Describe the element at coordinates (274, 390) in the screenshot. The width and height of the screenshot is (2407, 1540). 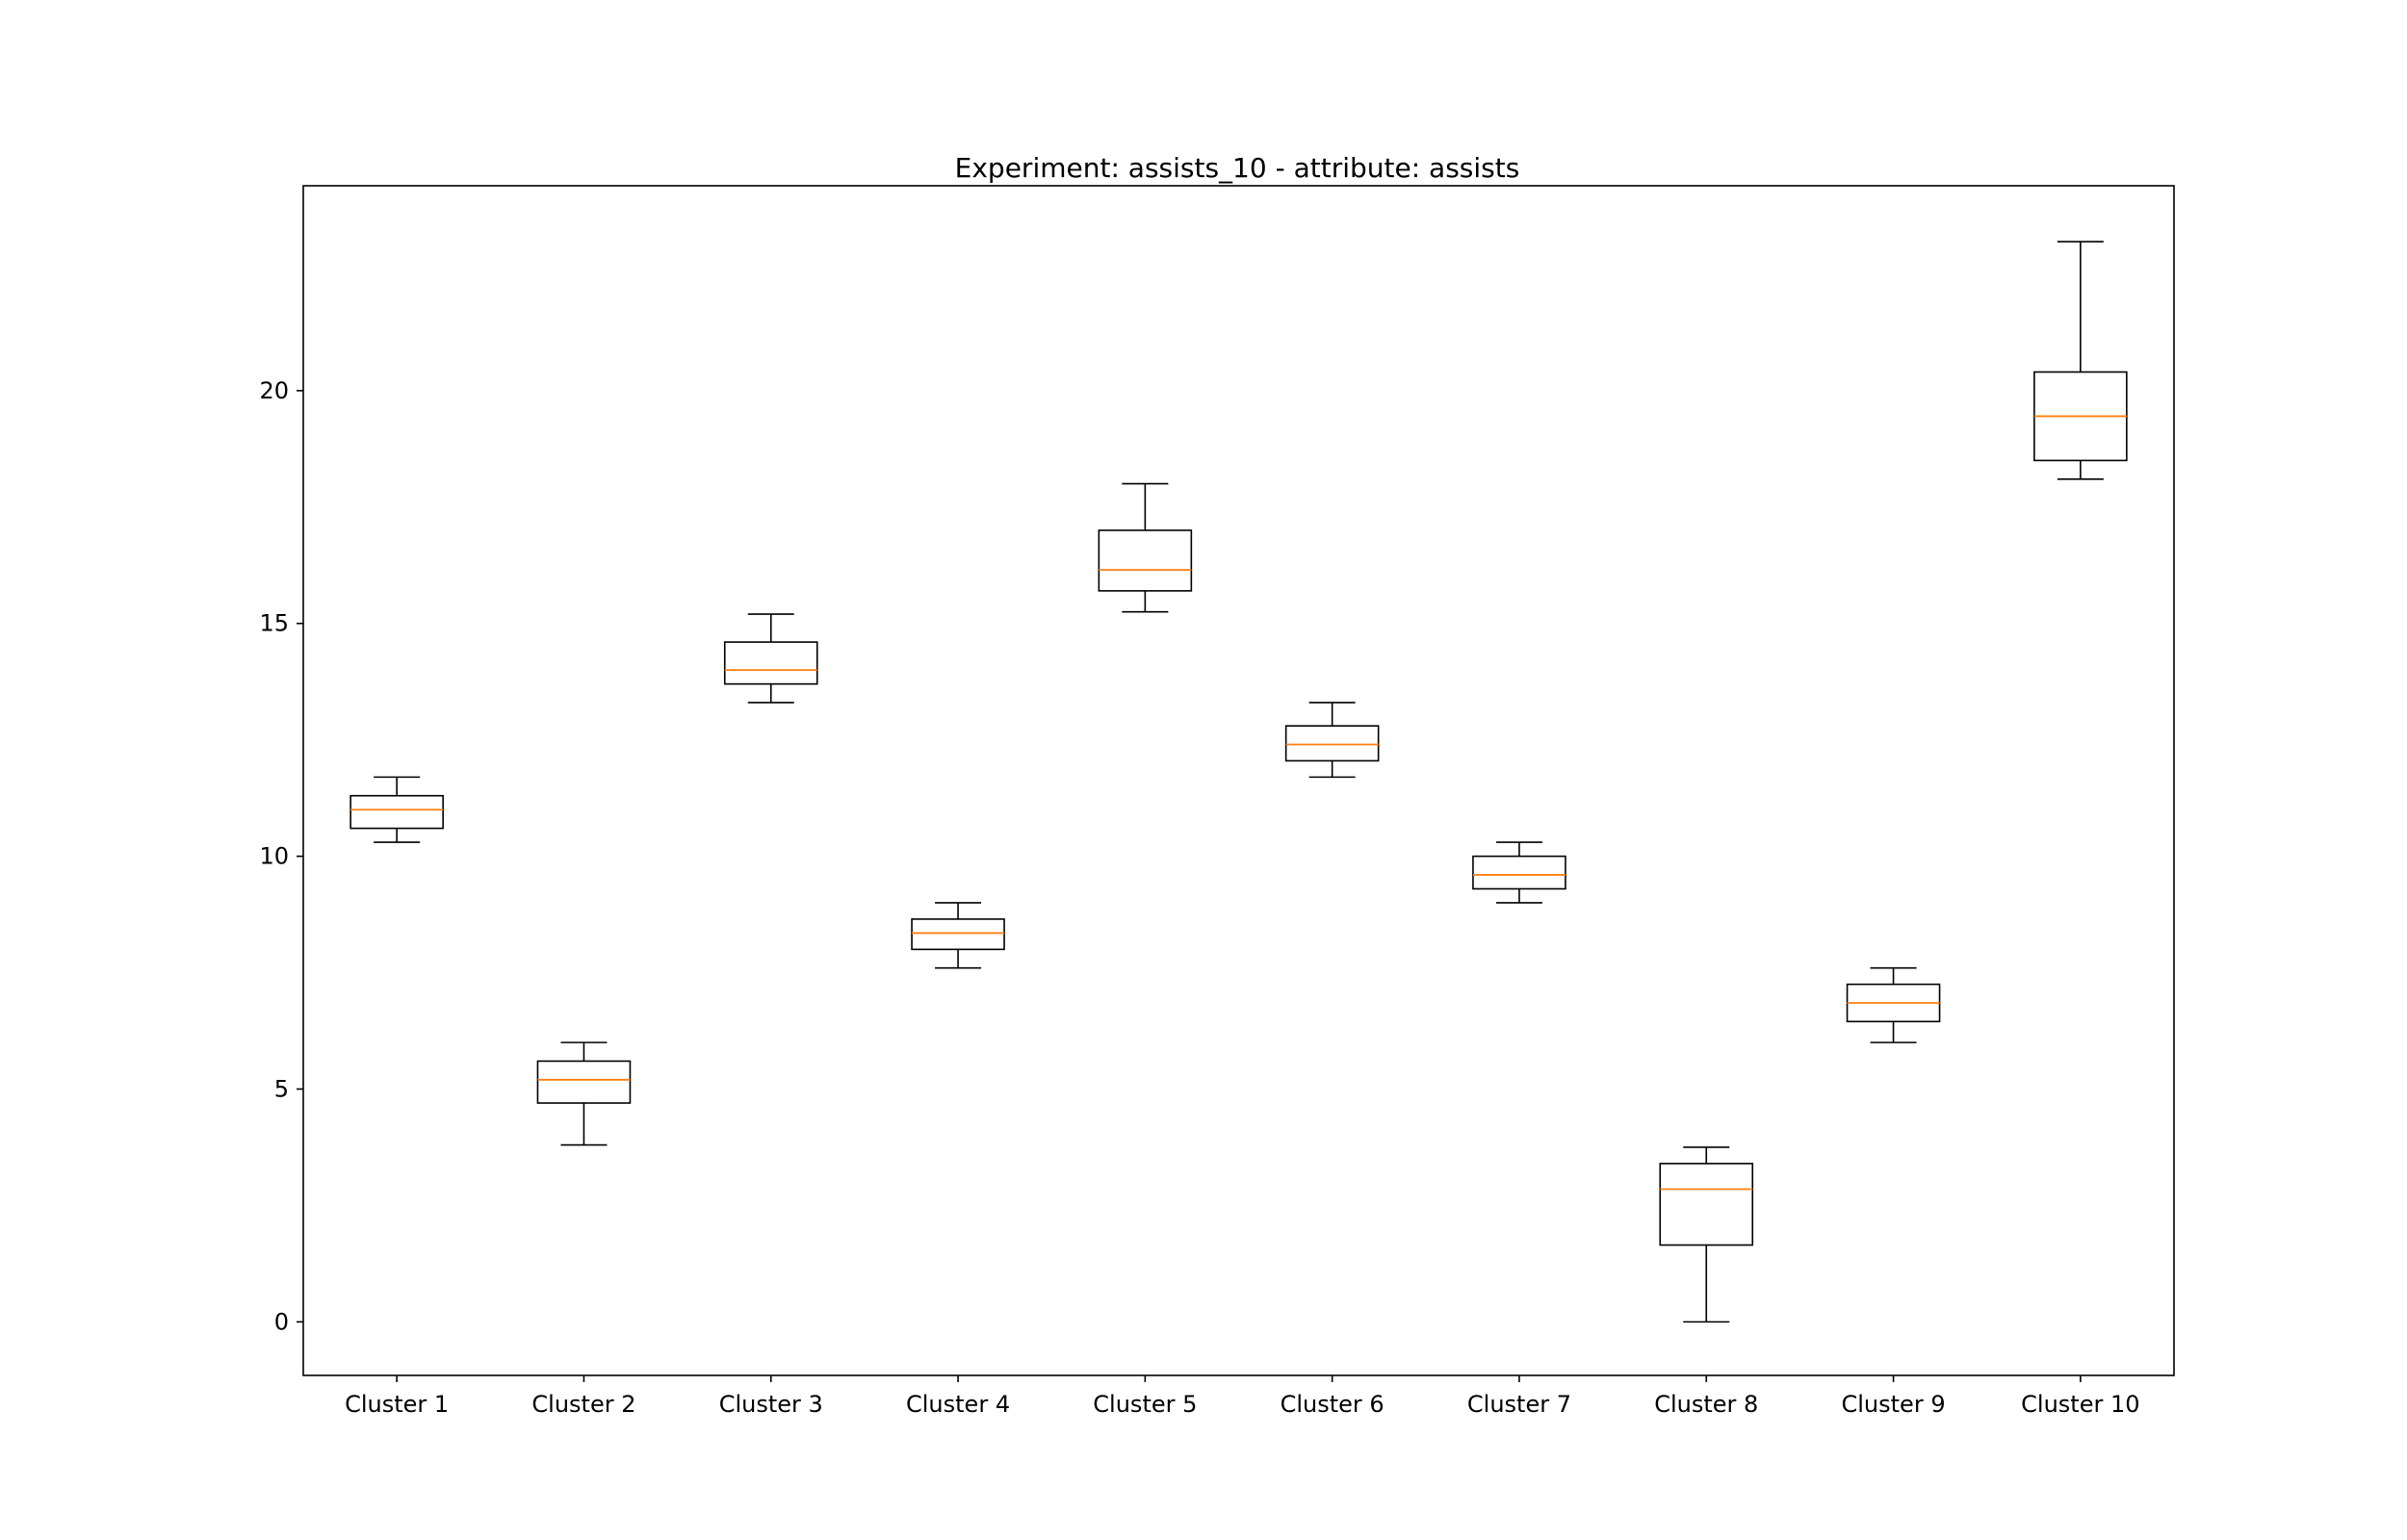
I see `y-tick-label: 20` at that location.